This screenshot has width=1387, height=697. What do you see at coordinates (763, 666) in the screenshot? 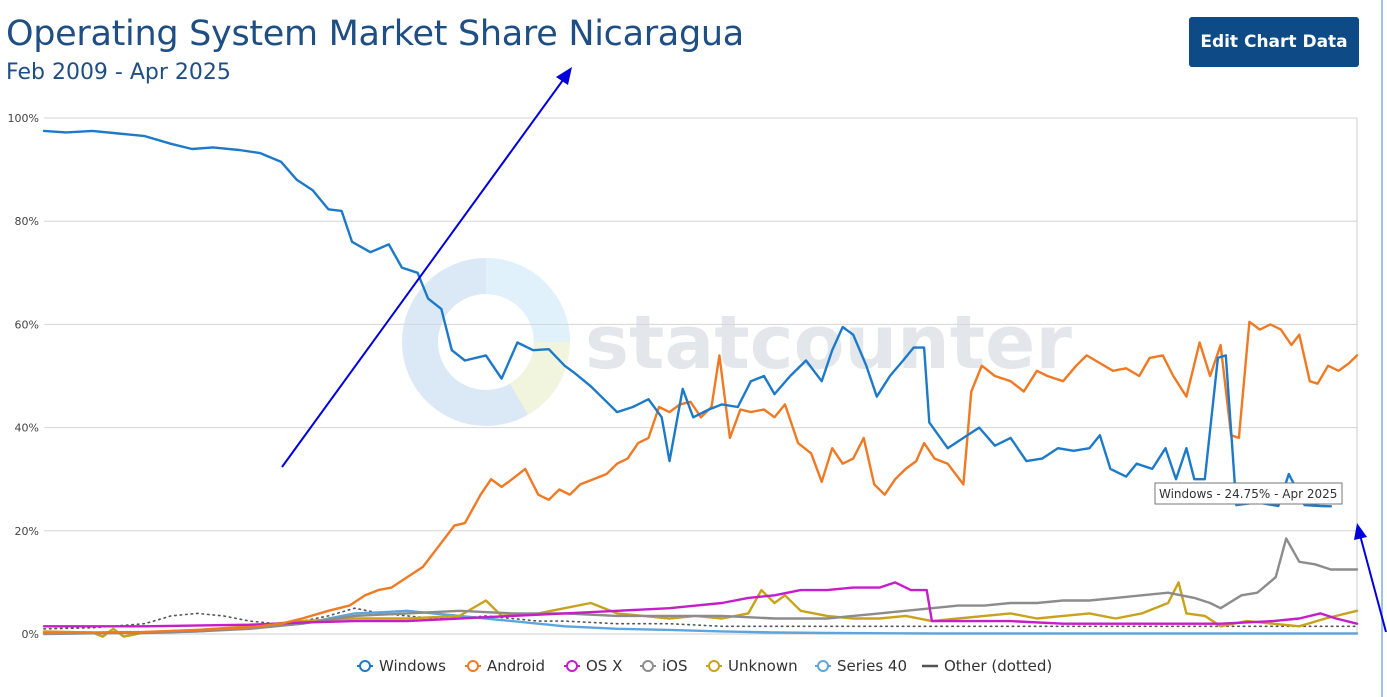
I see `legend-label: Unknown` at bounding box center [763, 666].